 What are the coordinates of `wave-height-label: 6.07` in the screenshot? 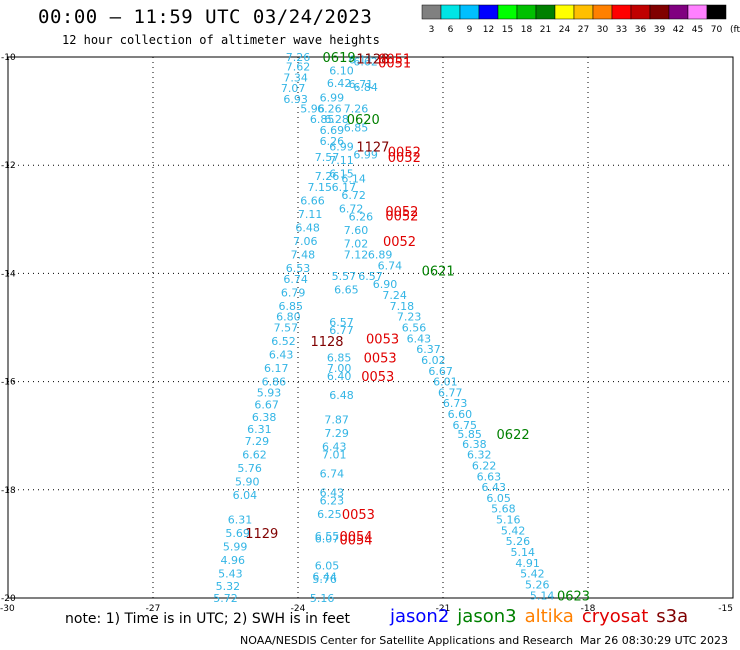 It's located at (327, 538).